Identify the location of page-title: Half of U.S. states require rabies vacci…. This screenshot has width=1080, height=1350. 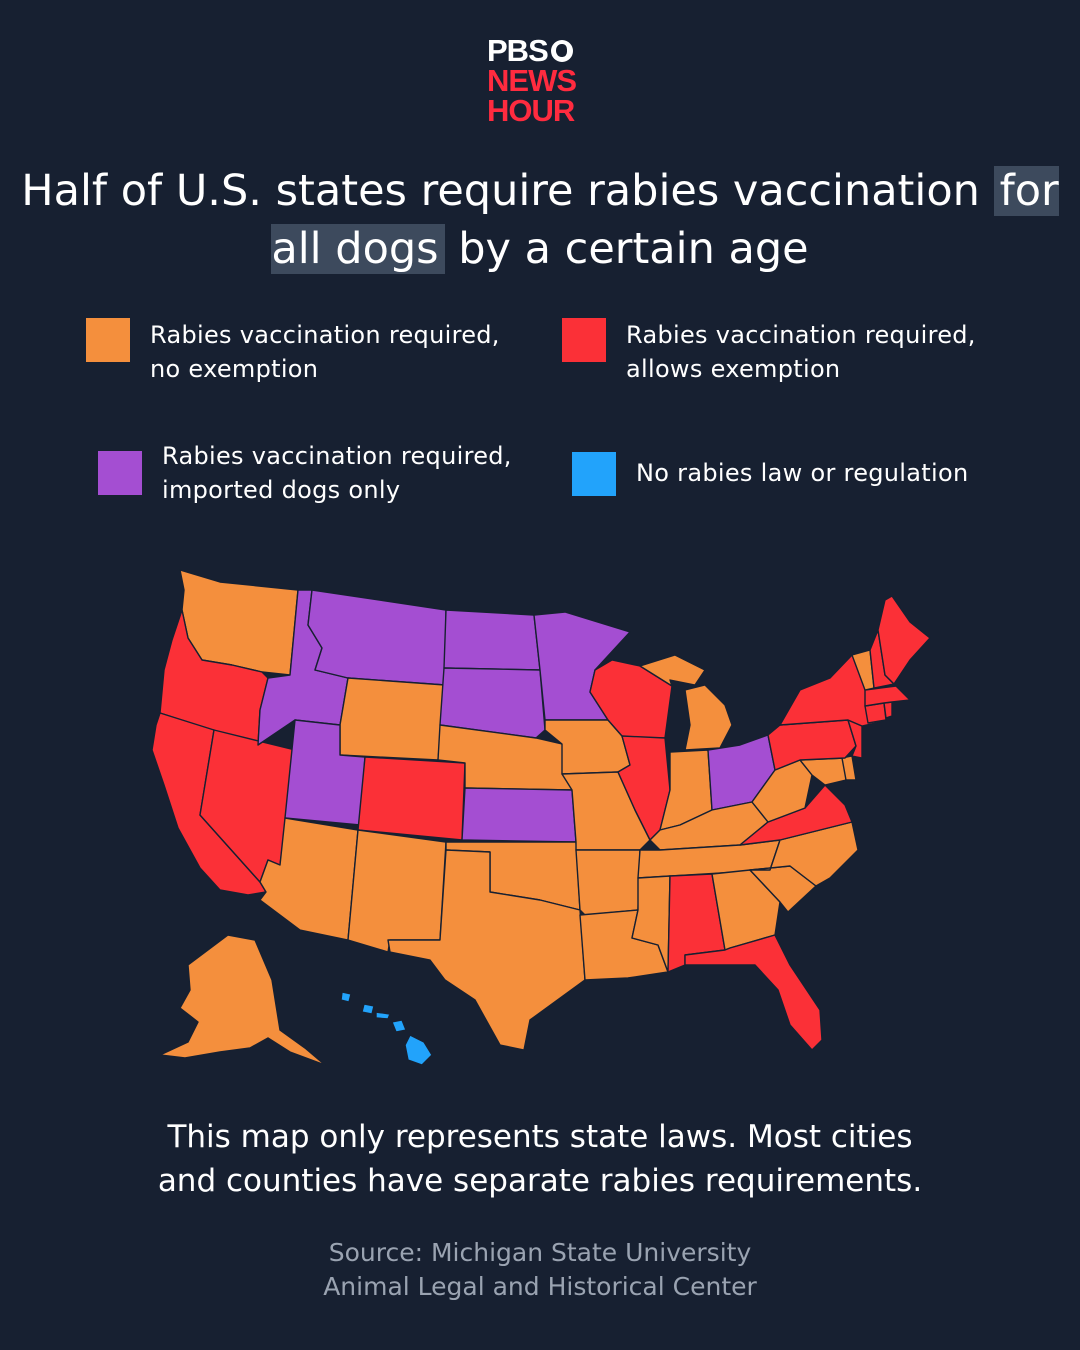
(540, 220).